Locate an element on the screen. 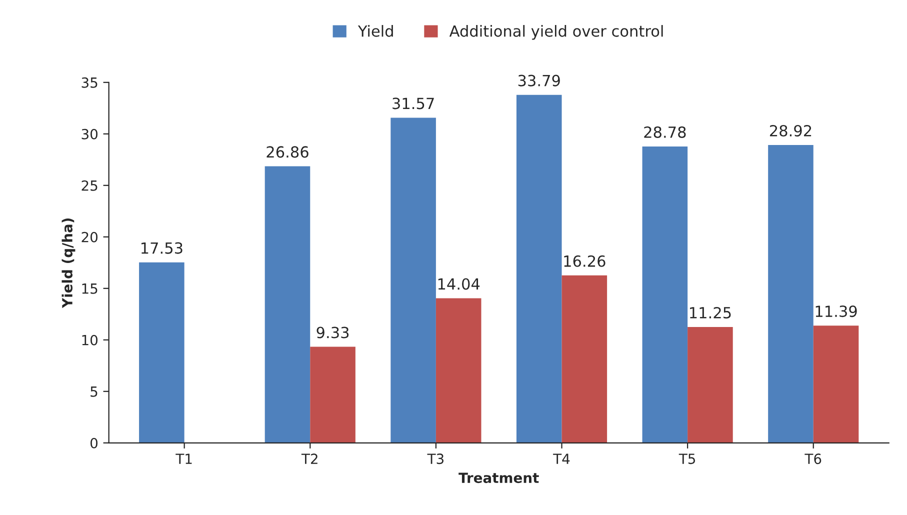  data-label: 28.78 is located at coordinates (665, 132).